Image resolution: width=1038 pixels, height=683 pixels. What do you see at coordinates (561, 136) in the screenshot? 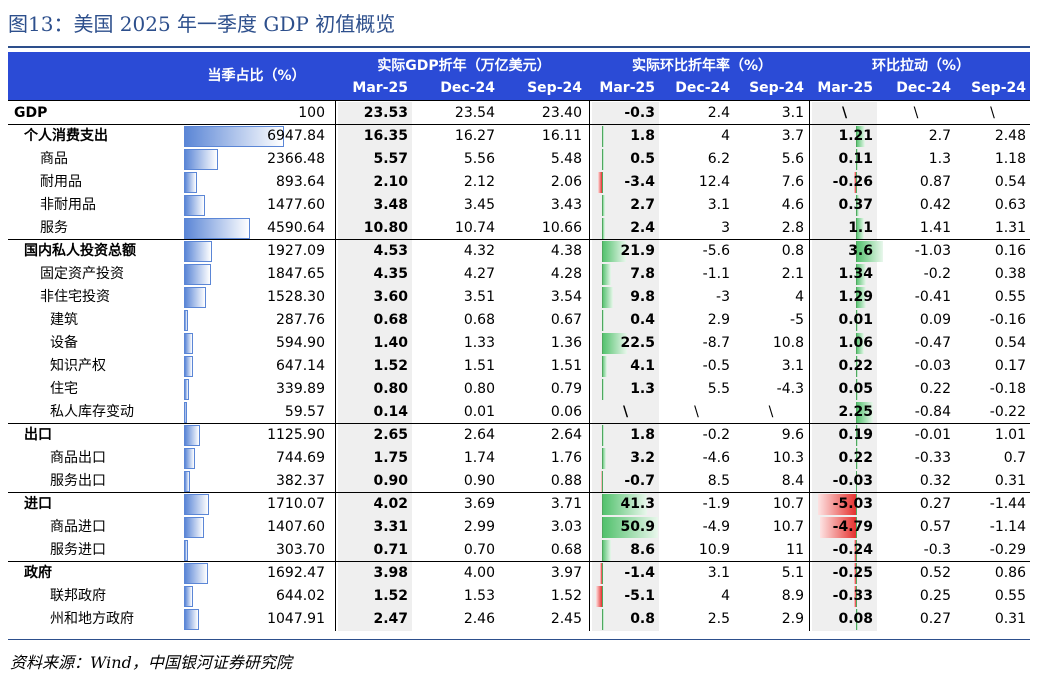
I see `gdp-value: 16.11` at bounding box center [561, 136].